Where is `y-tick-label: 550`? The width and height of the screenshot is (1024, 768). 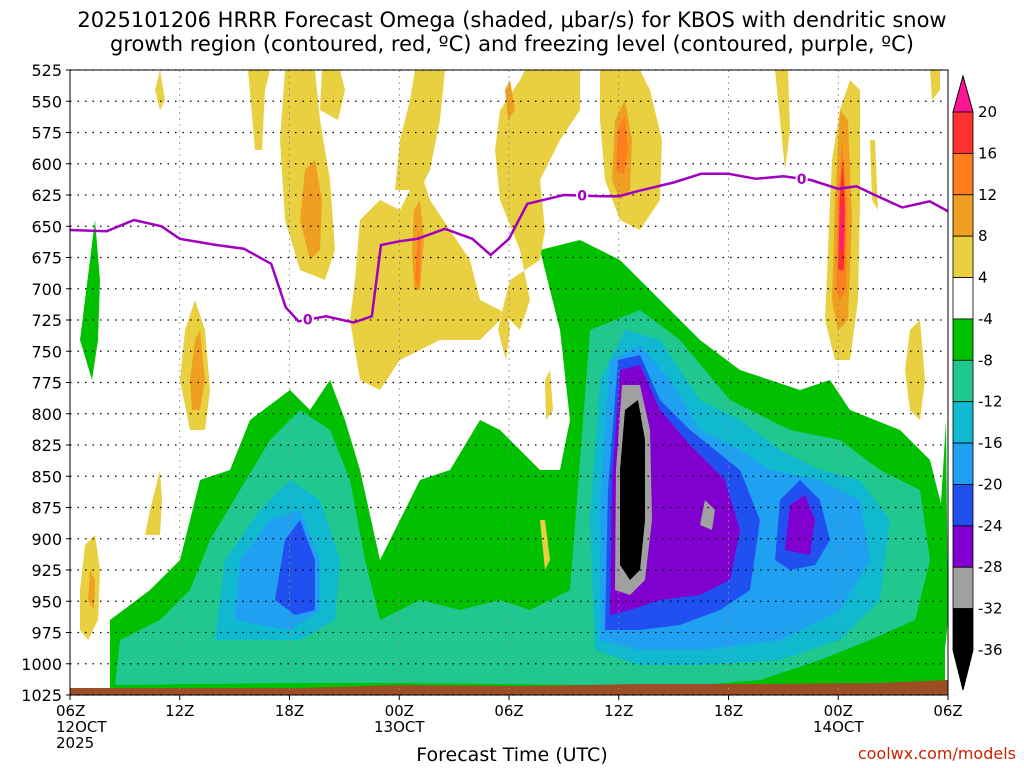 y-tick-label: 550 is located at coordinates (46, 101).